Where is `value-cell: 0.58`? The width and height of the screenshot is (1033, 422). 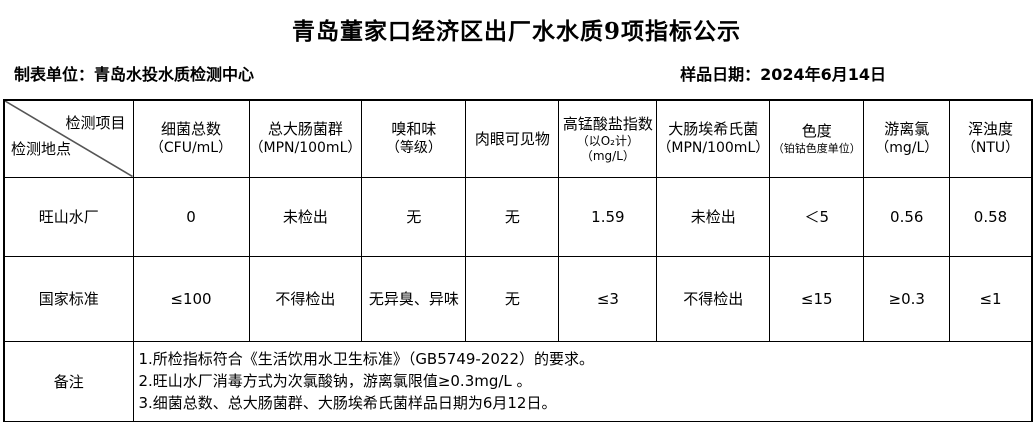 value-cell: 0.58 is located at coordinates (991, 216).